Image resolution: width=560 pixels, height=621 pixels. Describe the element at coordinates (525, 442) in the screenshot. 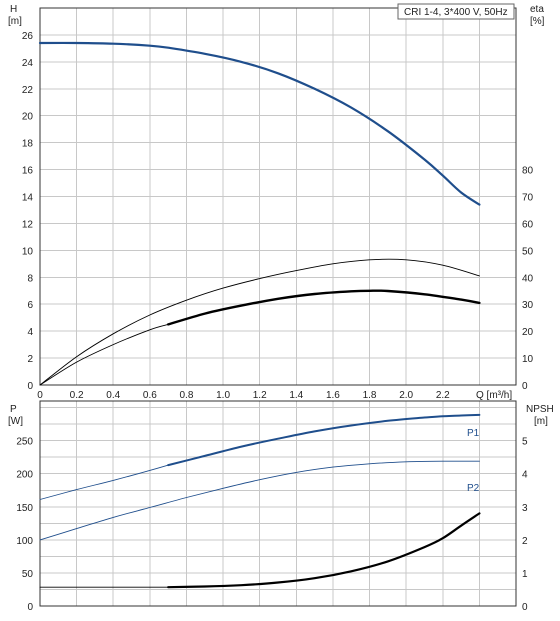

I see `y-right-tick-label: 5` at that location.